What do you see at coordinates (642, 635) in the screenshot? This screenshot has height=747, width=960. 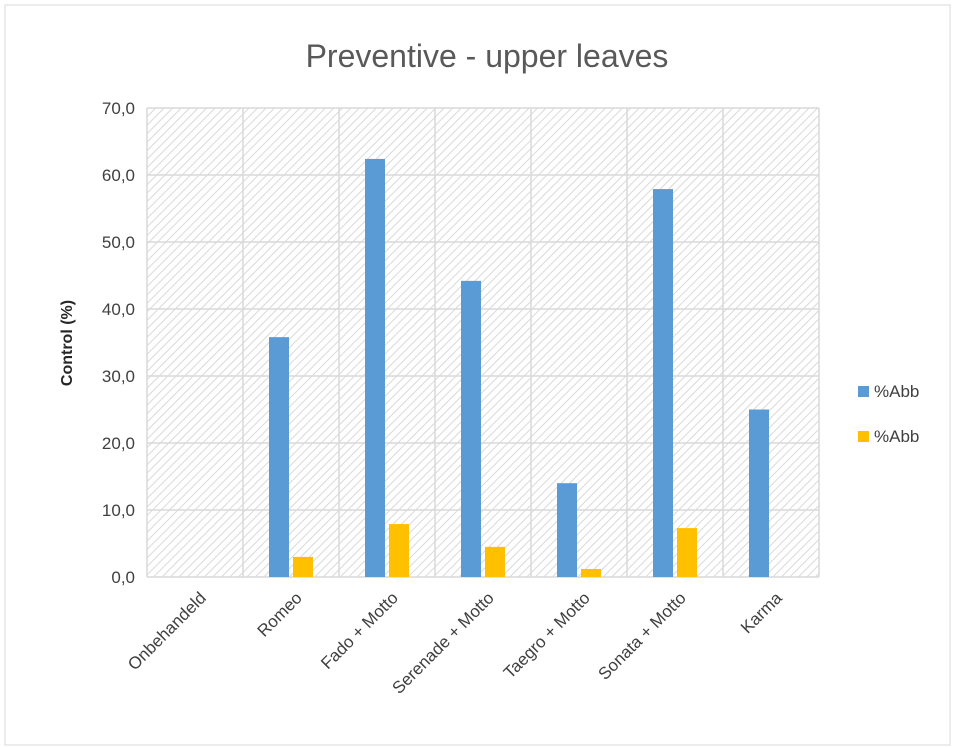 I see `x-category-label: Sonata + Motto` at bounding box center [642, 635].